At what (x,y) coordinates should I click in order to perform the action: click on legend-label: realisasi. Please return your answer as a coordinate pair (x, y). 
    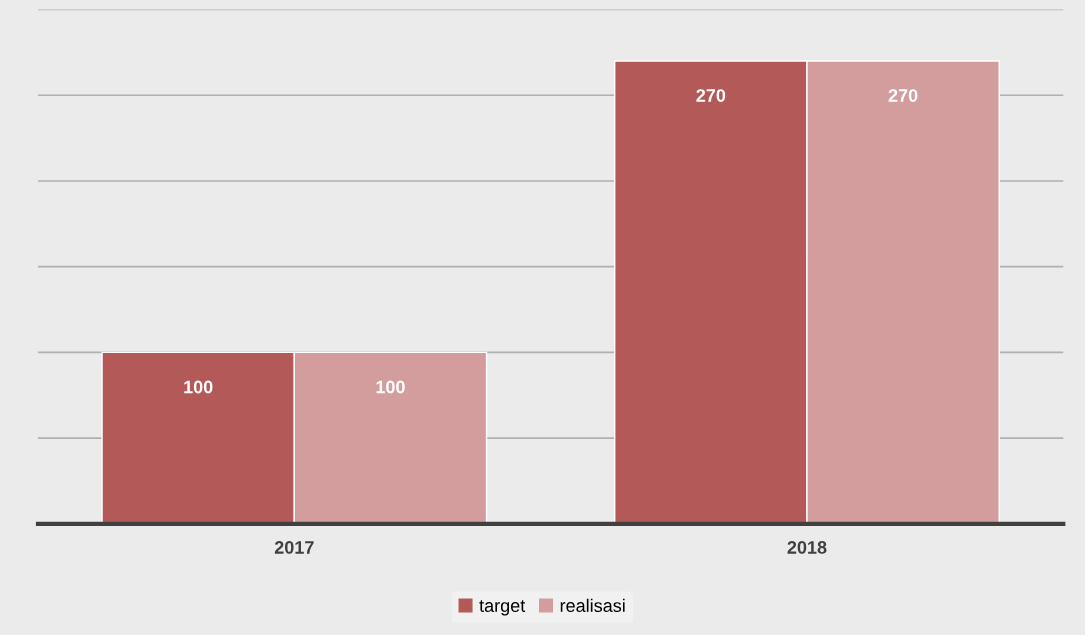
    Looking at the image, I should click on (592, 605).